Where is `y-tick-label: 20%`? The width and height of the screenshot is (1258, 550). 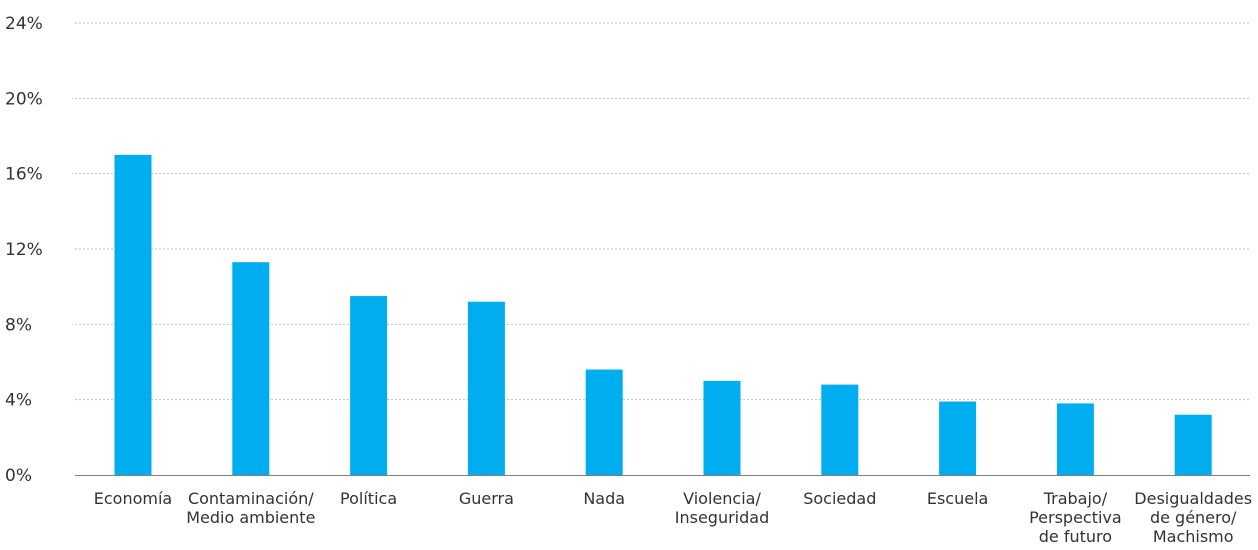 y-tick-label: 20% is located at coordinates (24, 99).